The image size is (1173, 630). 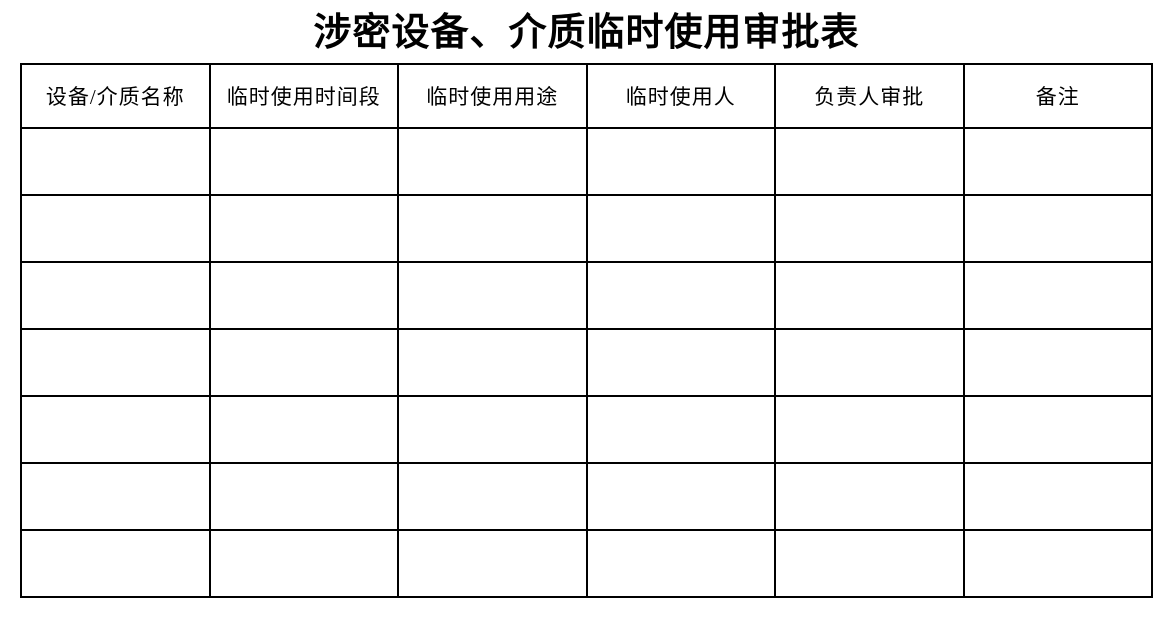 I want to click on header-row: 设备/介质名称 临时使用时间段 临时使用用途 临时使用人 负责人审批 备注, so click(x=586, y=96).